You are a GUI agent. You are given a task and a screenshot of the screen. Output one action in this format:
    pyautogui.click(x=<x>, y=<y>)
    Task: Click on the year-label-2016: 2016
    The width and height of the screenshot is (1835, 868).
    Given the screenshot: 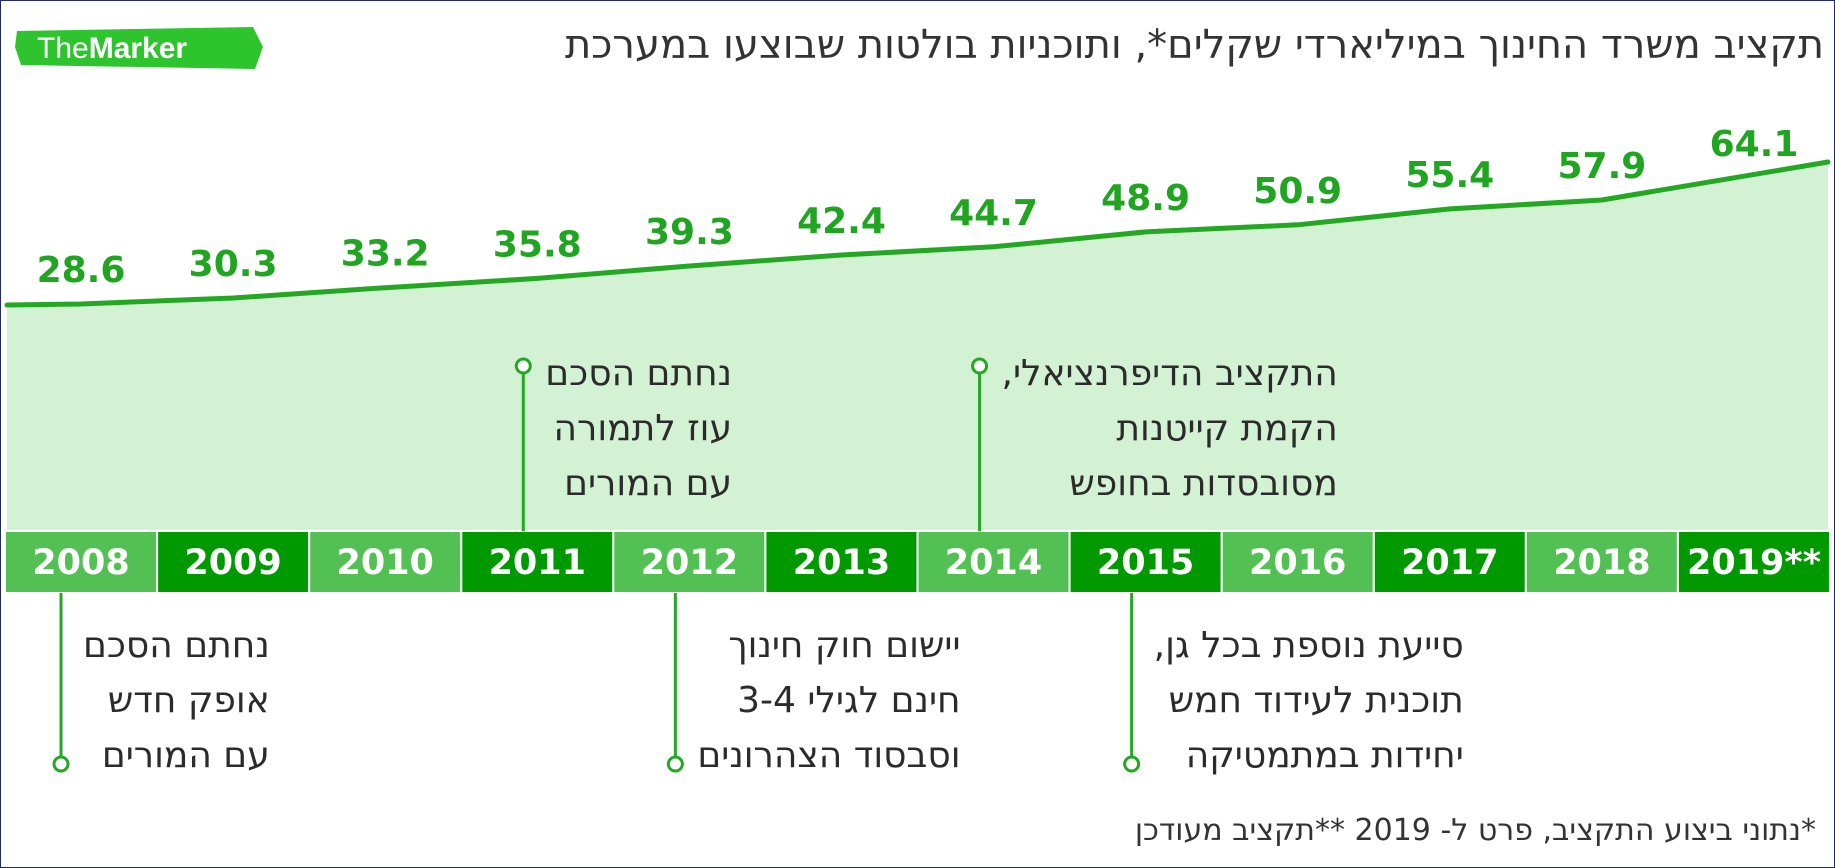 What is the action you would take?
    pyautogui.click(x=1297, y=563)
    